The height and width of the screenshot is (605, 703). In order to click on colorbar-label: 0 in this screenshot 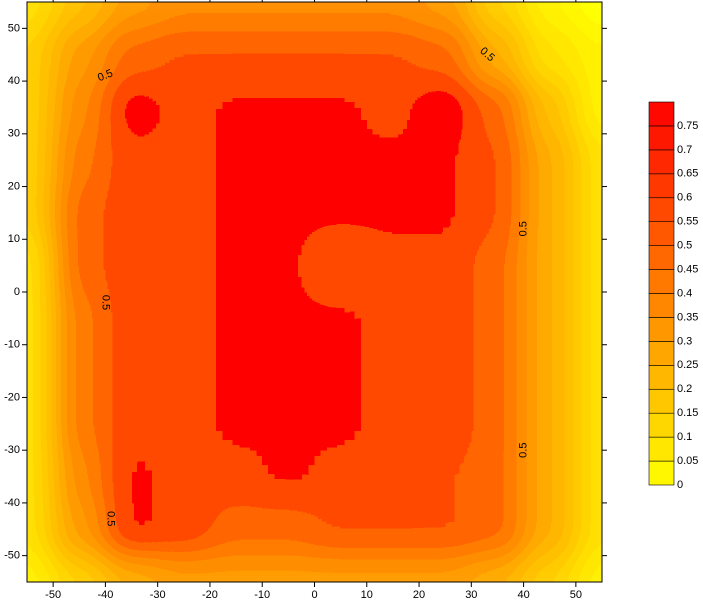, I will do `click(680, 485)`.